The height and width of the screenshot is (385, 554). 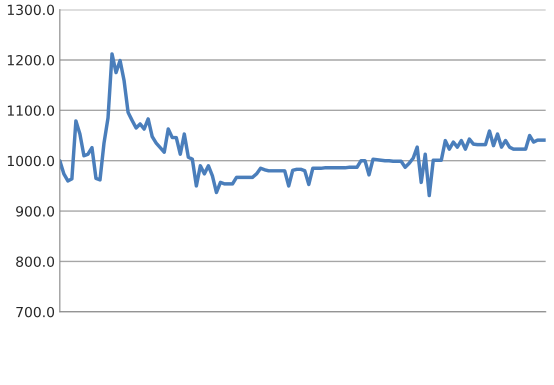 I want to click on y-tick-label: 1100.0, so click(x=31, y=110).